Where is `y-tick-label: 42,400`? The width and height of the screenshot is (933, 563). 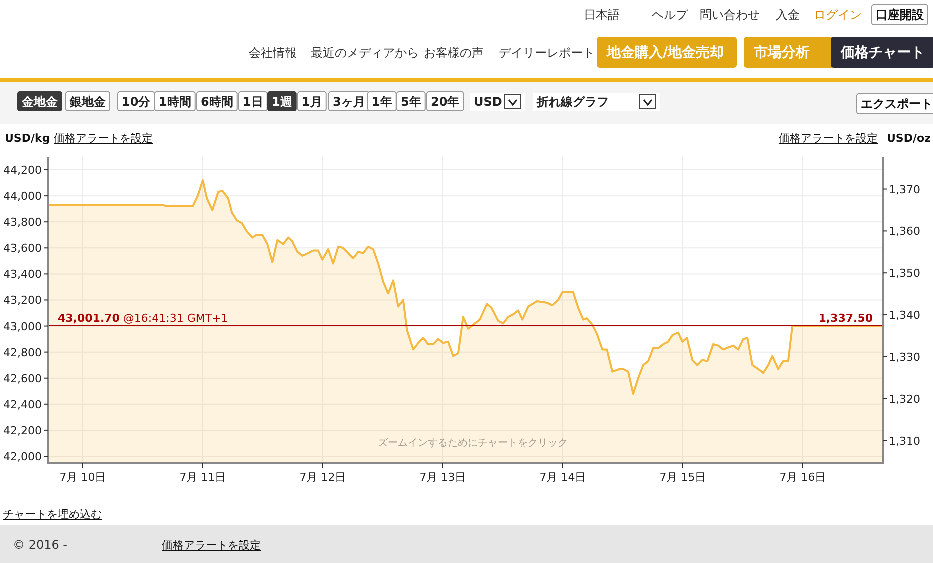
y-tick-label: 42,400 is located at coordinates (23, 405).